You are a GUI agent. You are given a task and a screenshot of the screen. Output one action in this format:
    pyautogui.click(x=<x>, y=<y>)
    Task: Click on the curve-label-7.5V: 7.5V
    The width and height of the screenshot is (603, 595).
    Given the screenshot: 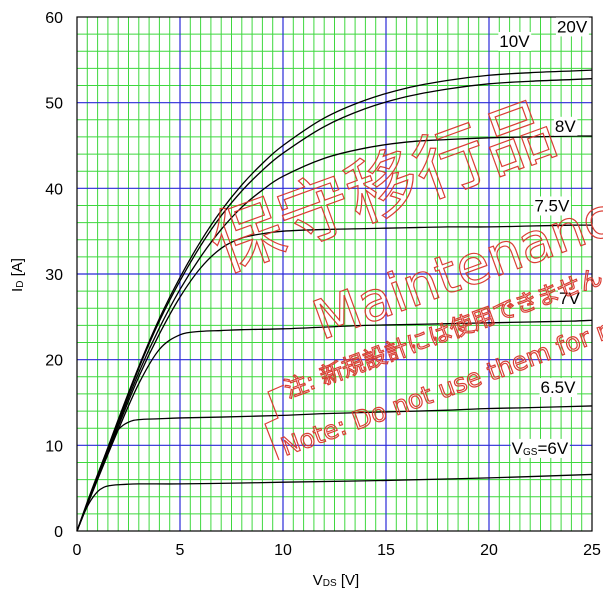 What is the action you would take?
    pyautogui.click(x=552, y=205)
    